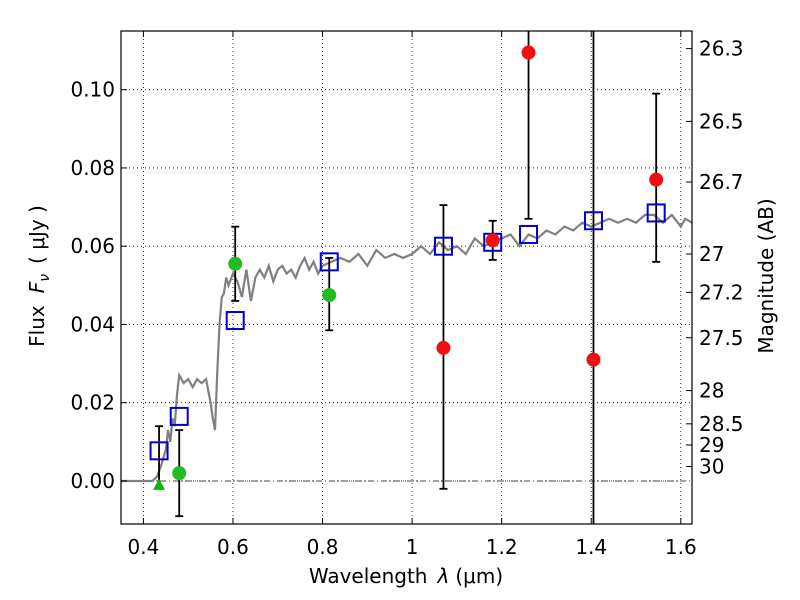 This screenshot has width=800, height=600. Describe the element at coordinates (92, 168) in the screenshot. I see `y-tick-label: 0.08` at that location.